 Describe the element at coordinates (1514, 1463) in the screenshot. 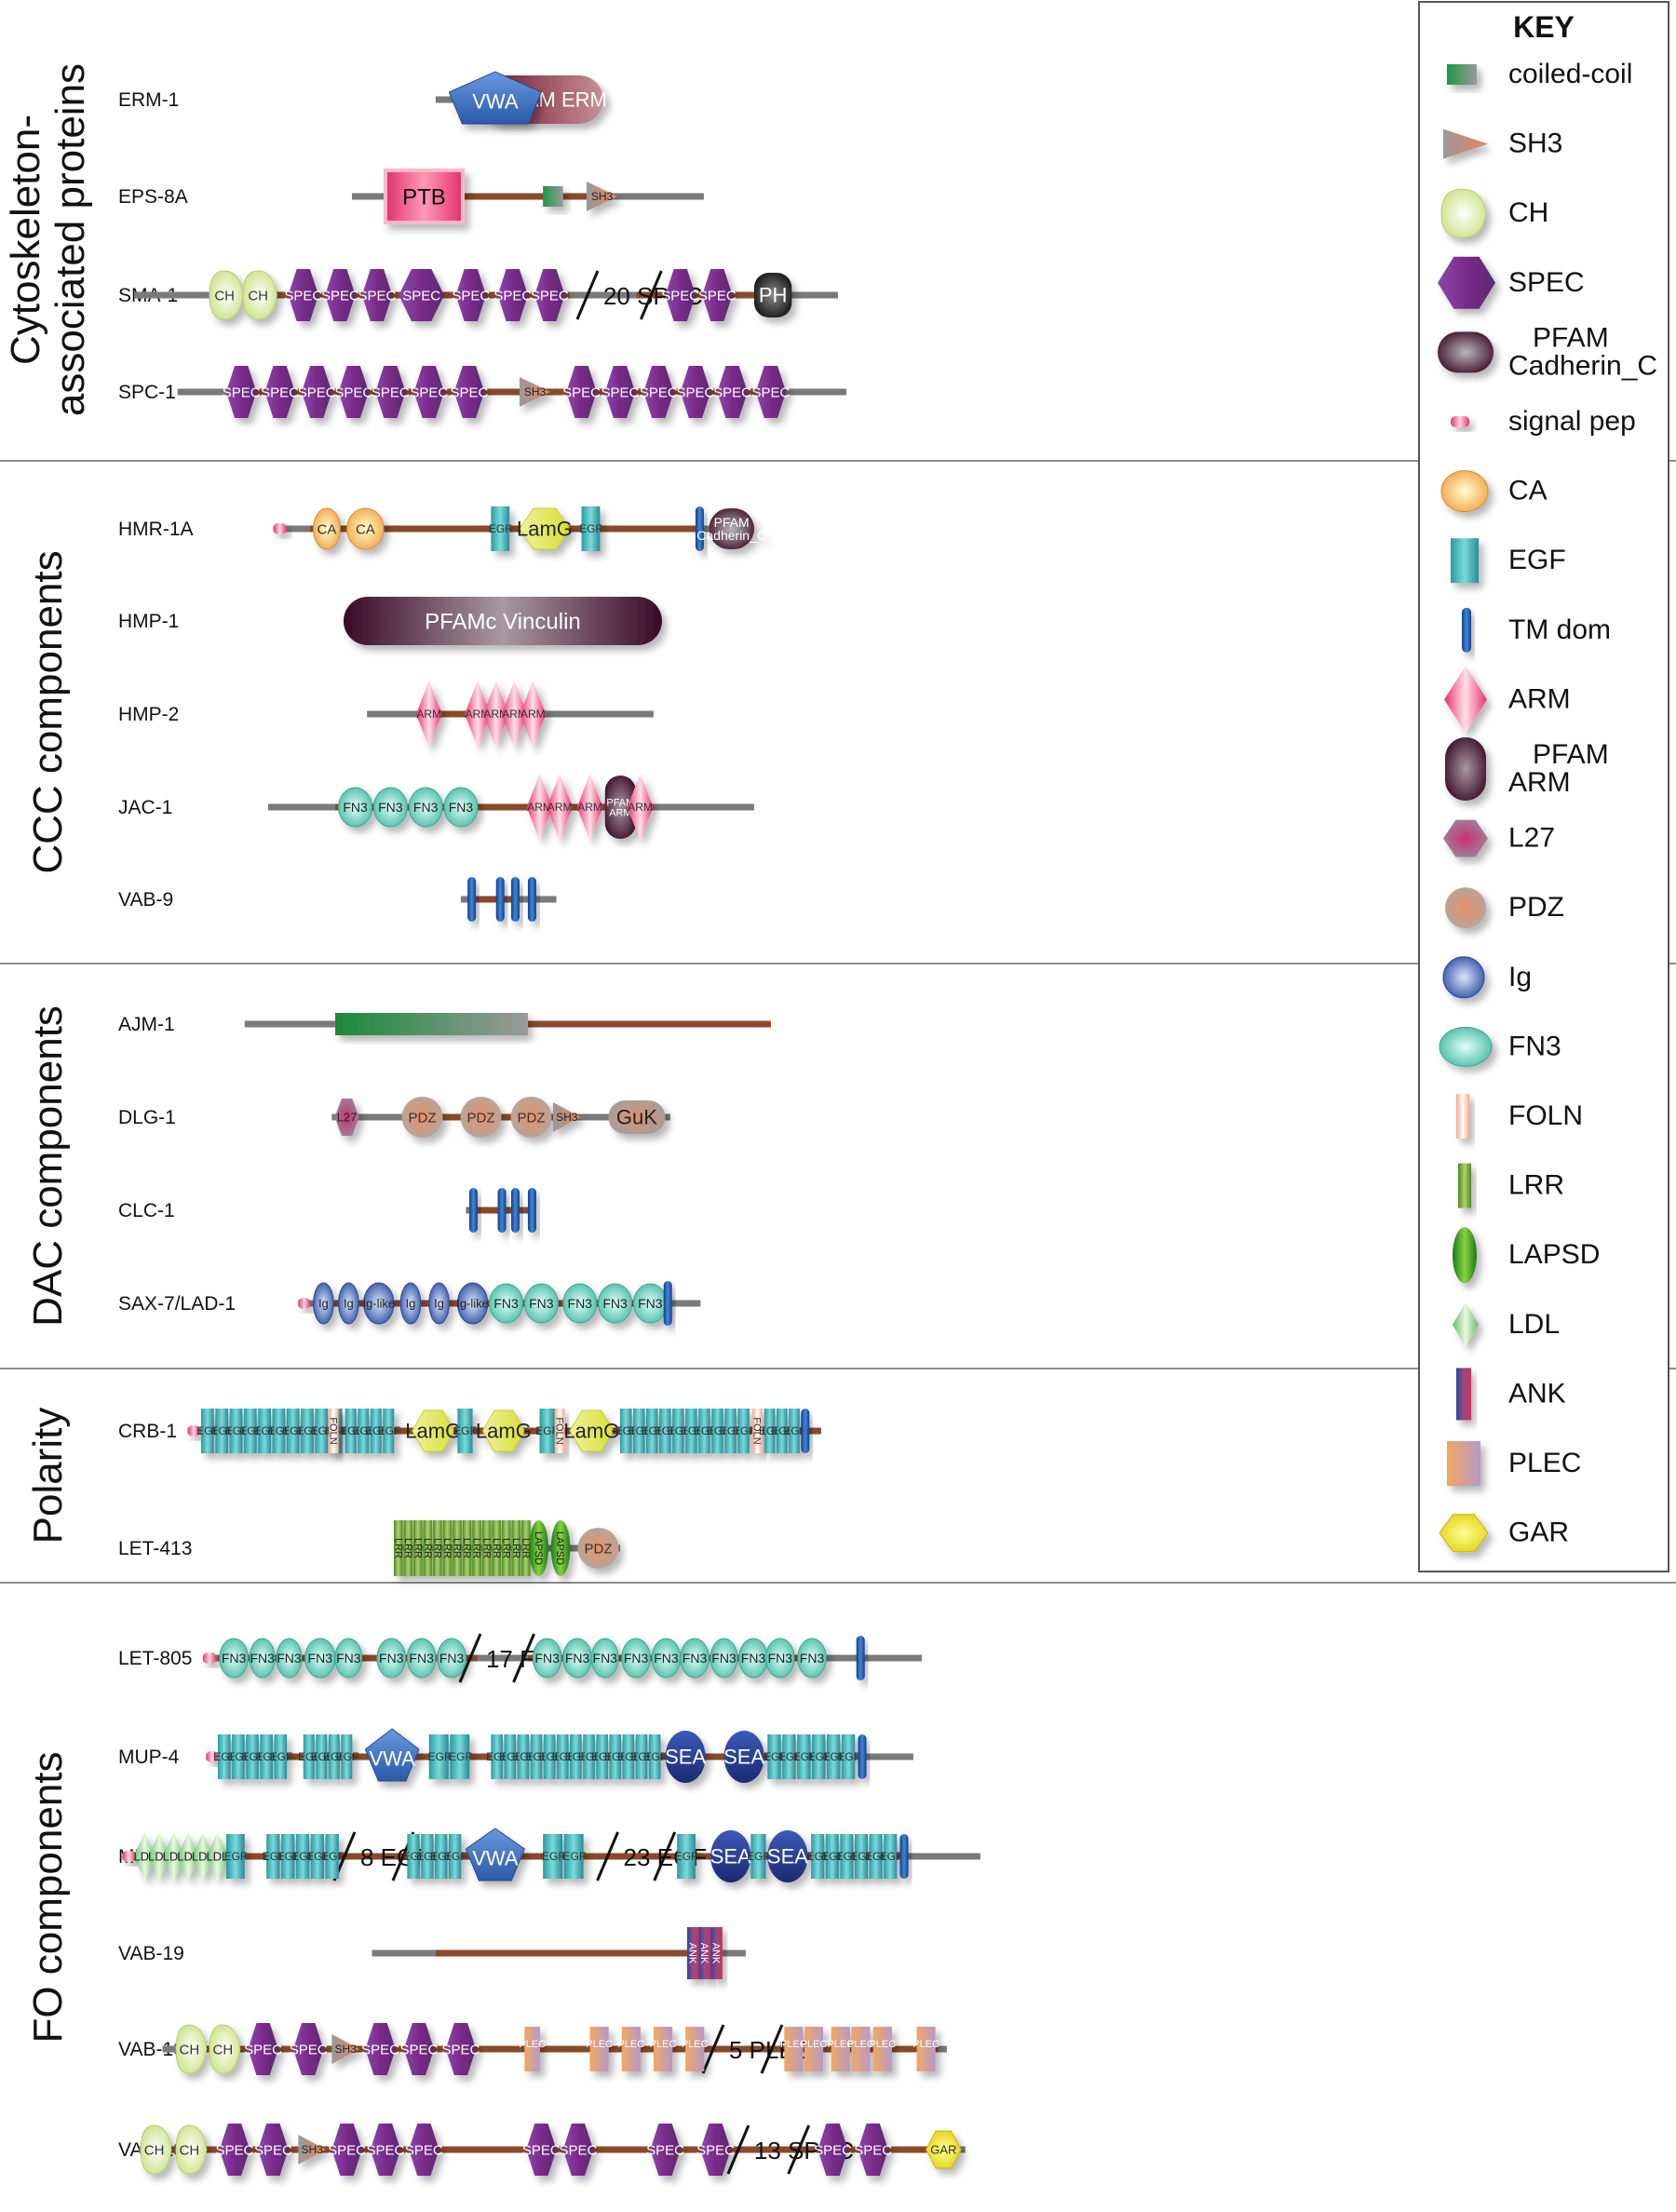

I see `key-item: PLEC` at that location.